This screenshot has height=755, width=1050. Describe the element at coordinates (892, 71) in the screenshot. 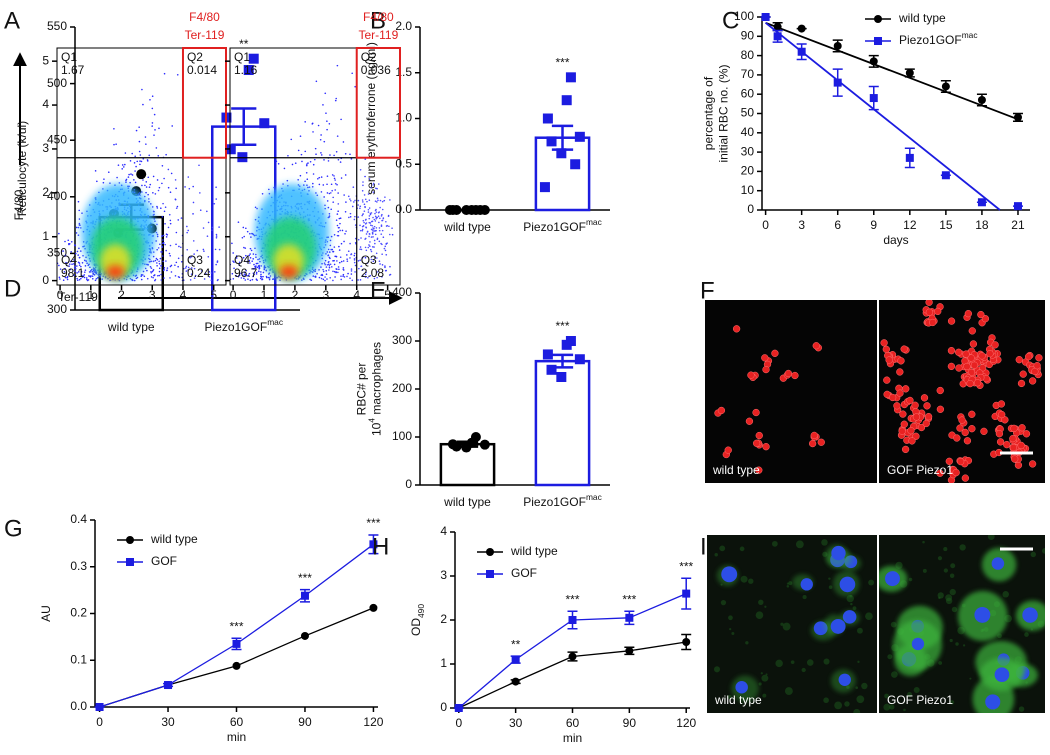

I see `fit-line` at that location.